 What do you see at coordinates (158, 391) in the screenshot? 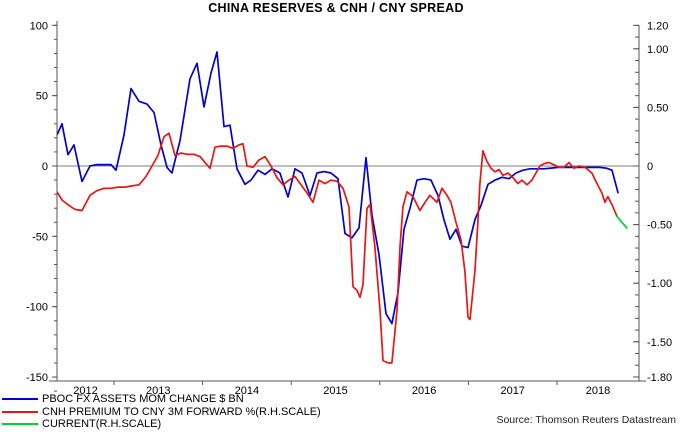
I see `svg-text: 2013` at bounding box center [158, 391].